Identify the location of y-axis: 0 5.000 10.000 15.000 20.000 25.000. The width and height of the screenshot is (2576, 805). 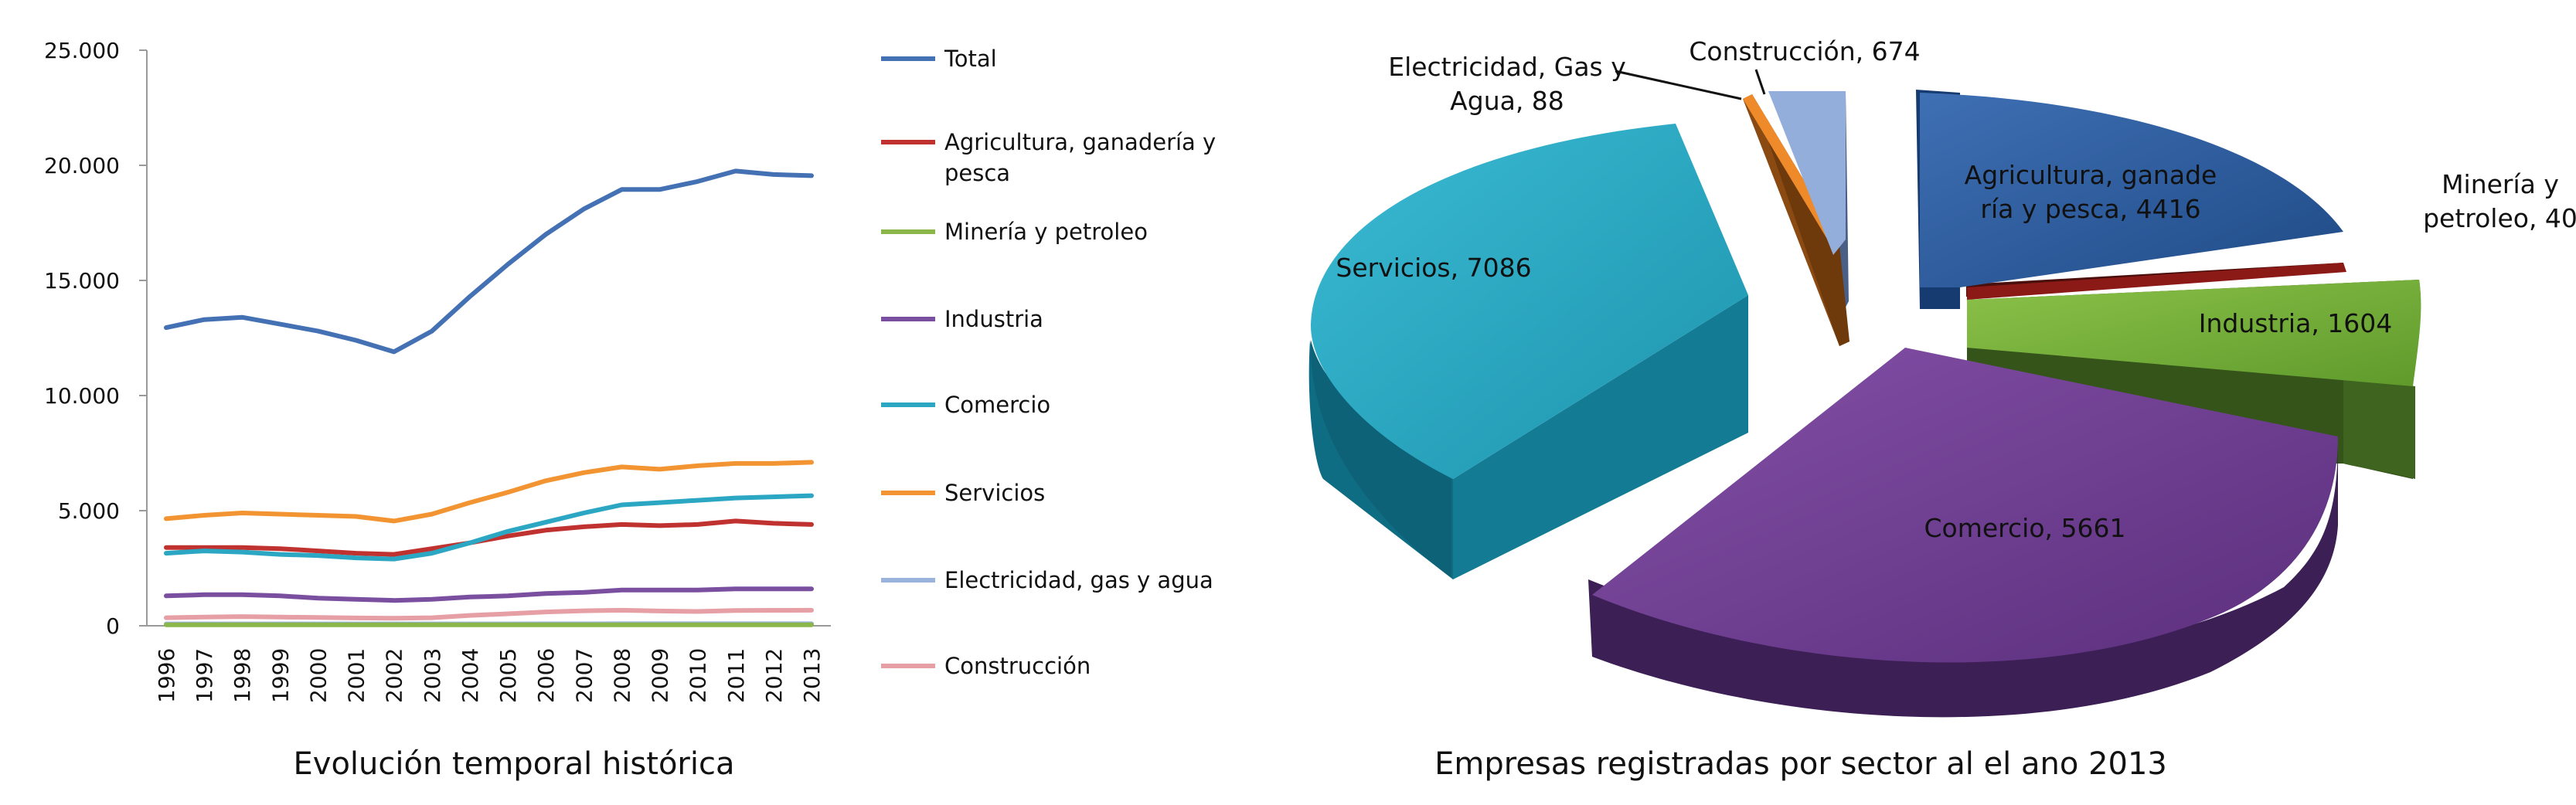
(96, 339).